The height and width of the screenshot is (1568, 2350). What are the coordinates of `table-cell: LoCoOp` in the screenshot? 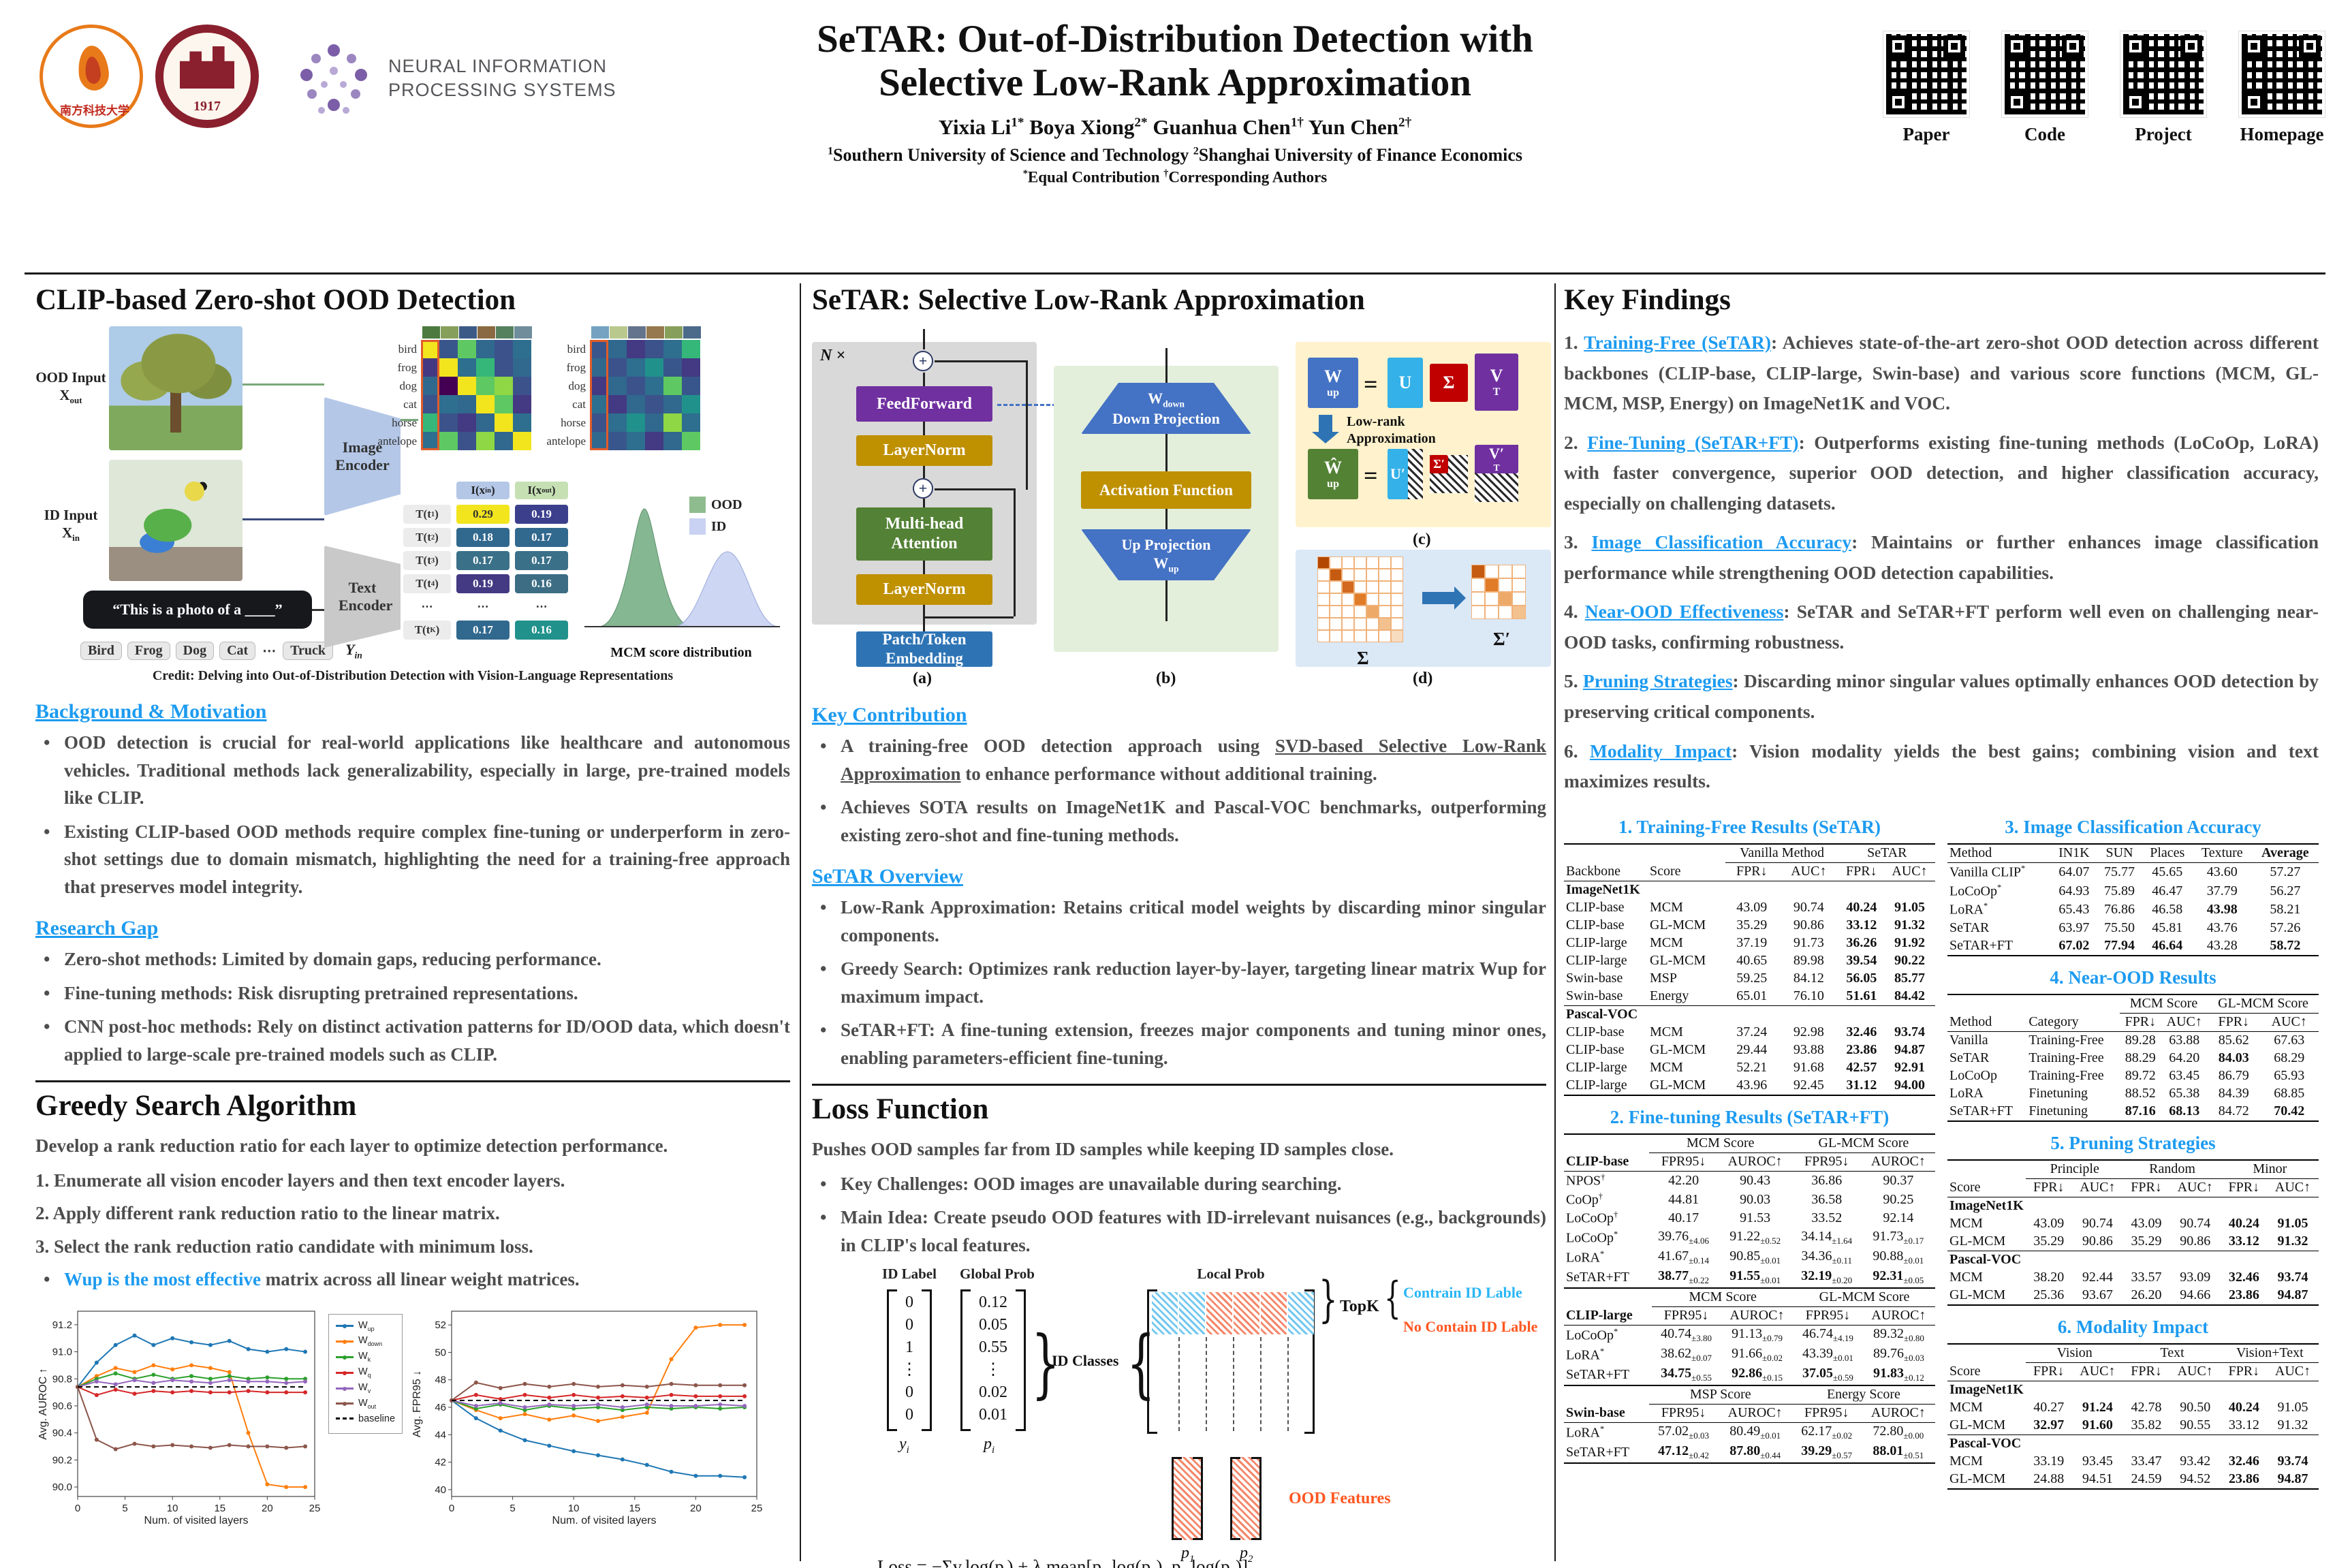 It's located at (1973, 1076).